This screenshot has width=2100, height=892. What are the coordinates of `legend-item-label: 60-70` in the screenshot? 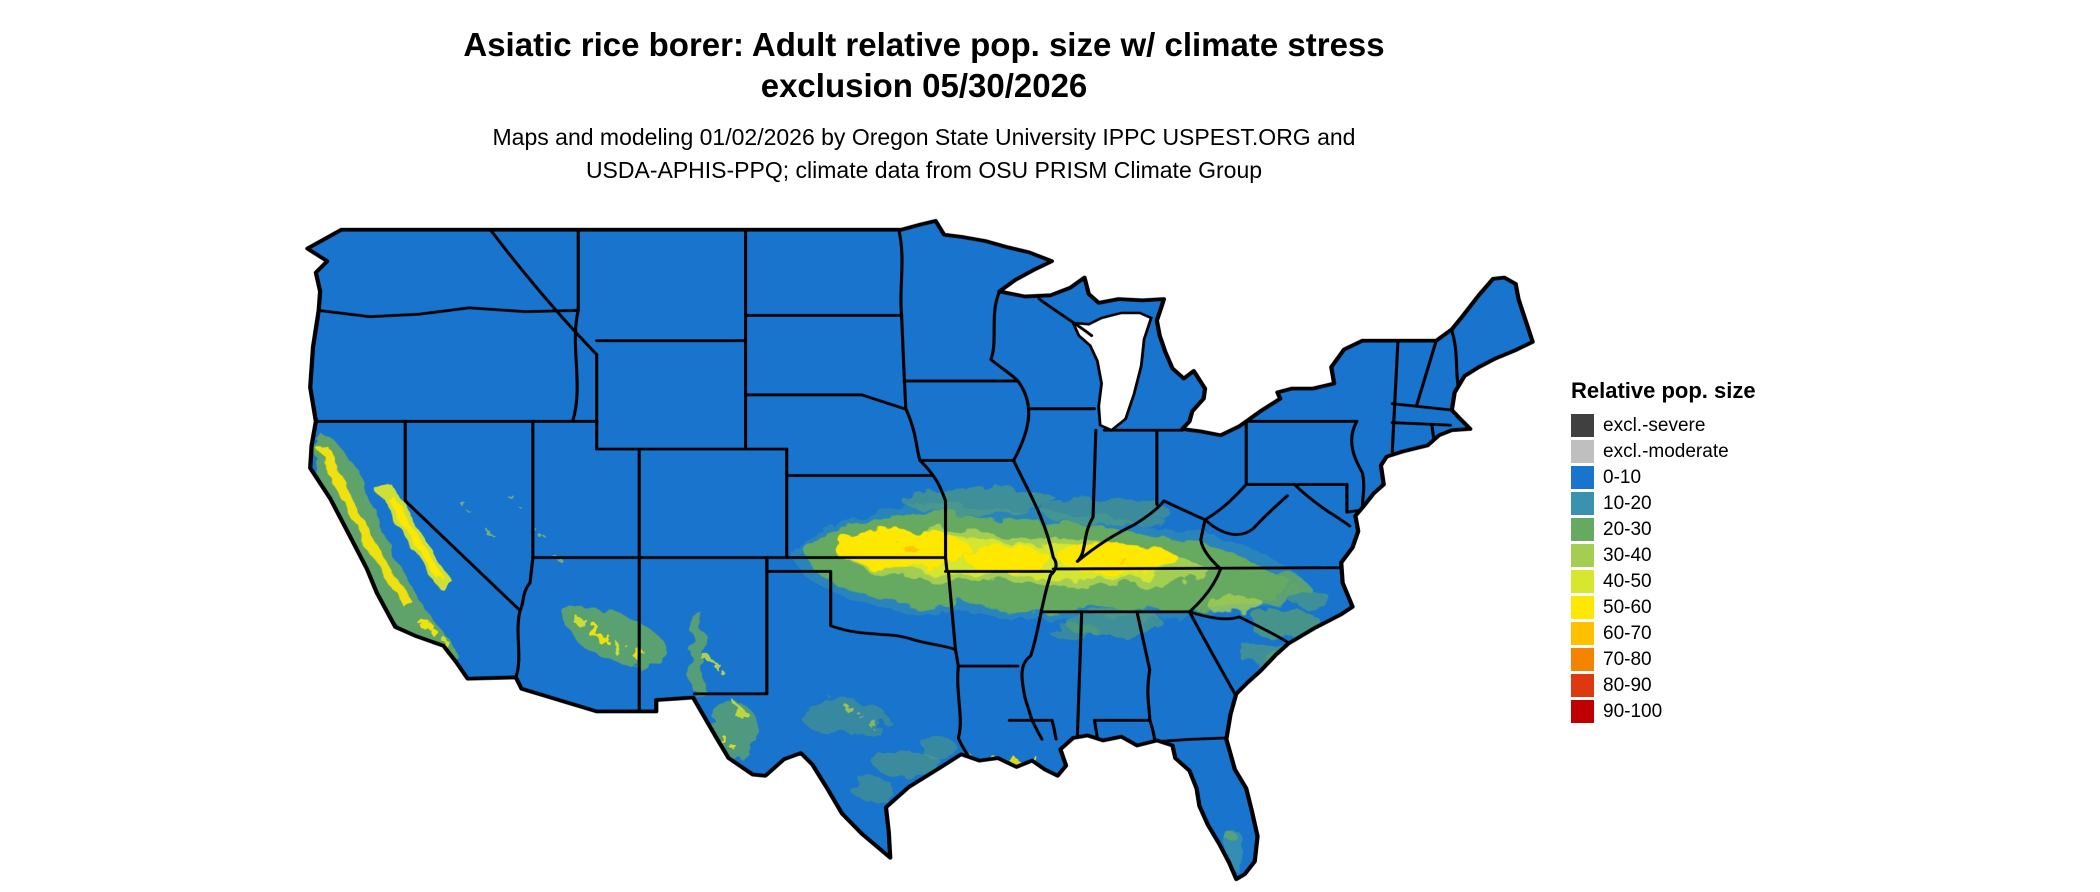 It's located at (1627, 633).